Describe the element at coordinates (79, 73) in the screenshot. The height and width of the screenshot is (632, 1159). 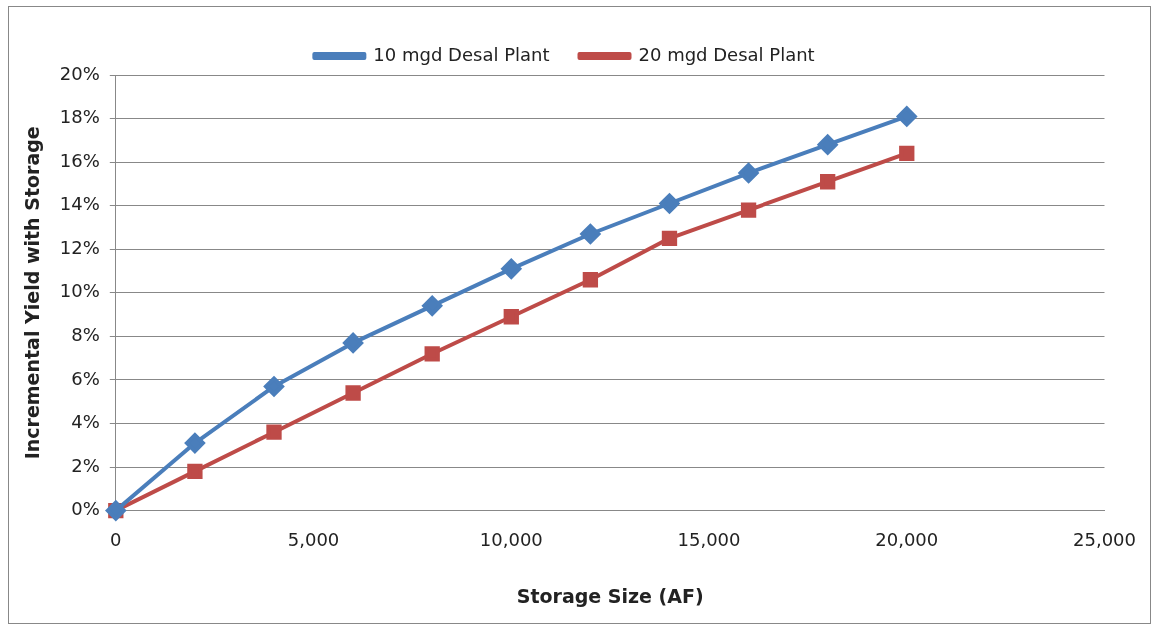
I see `y-tick-label: 20%` at that location.